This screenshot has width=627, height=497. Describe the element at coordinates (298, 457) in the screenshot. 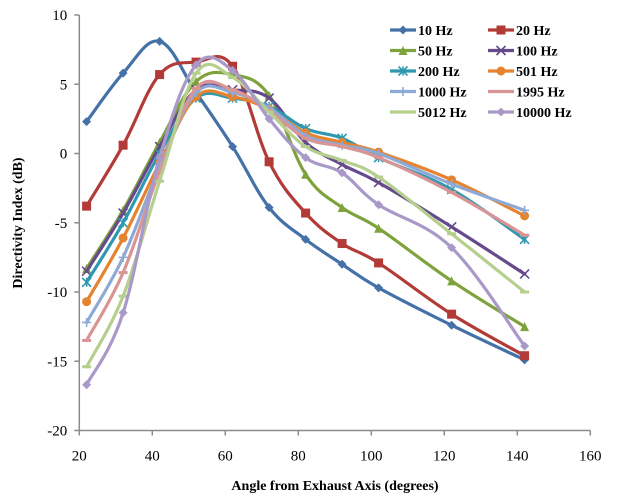

I see `x-tick-label: 80` at that location.